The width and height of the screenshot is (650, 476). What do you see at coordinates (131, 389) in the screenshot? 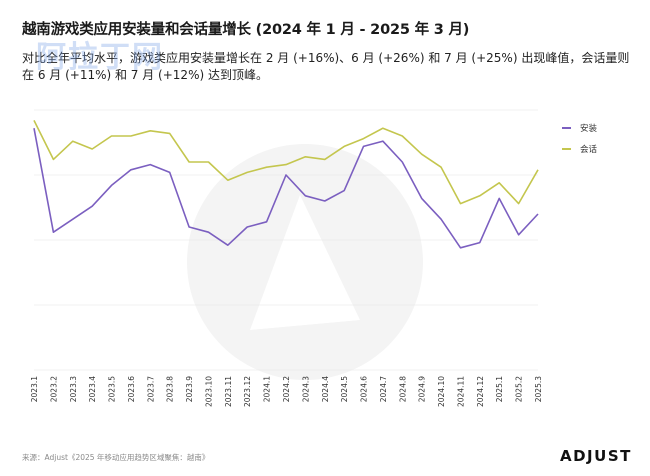
I see `x-tick-label: 2023.6` at bounding box center [131, 389].